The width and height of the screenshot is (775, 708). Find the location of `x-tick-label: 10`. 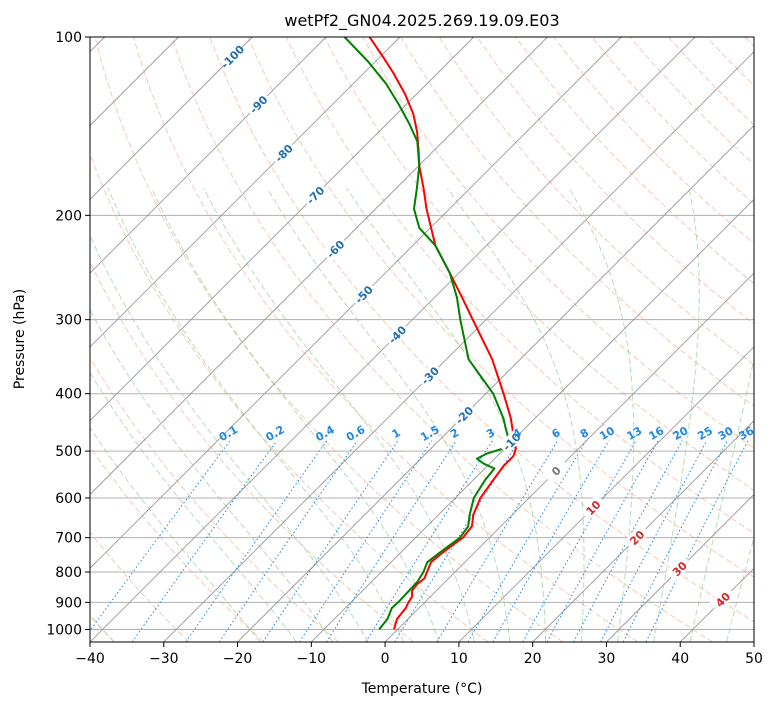

x-tick-label: 10 is located at coordinates (459, 659).